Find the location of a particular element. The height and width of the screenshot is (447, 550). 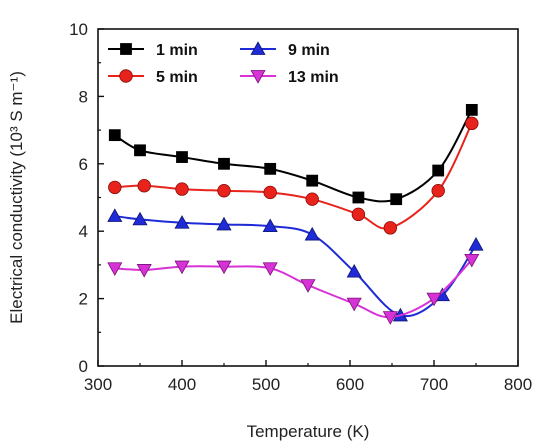

y-axis-label: Electrical conductivity (10³ S m⁻¹) is located at coordinates (16, 197).